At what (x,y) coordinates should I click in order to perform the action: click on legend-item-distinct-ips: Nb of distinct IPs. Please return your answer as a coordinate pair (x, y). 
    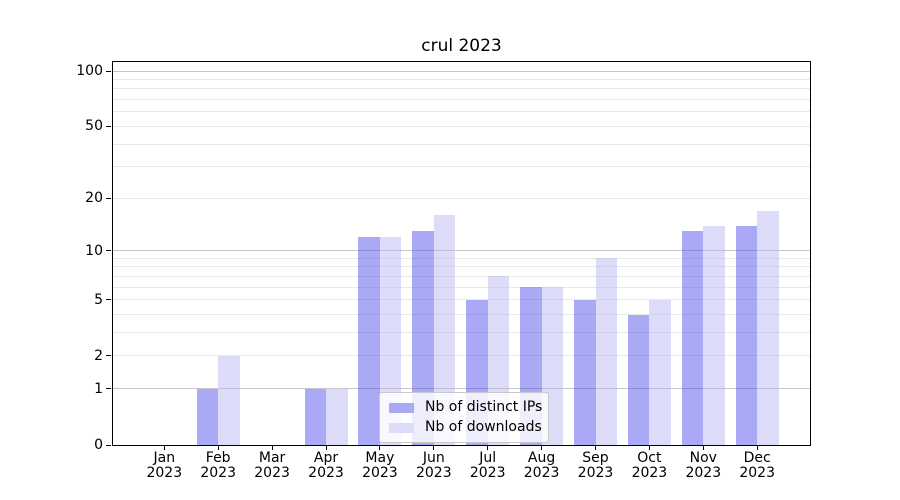
    Looking at the image, I should click on (466, 407).